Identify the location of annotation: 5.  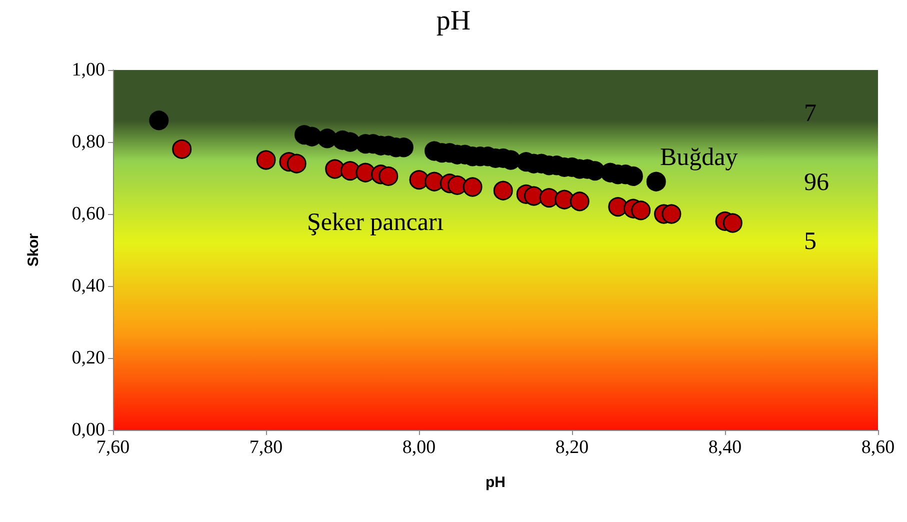
(810, 241).